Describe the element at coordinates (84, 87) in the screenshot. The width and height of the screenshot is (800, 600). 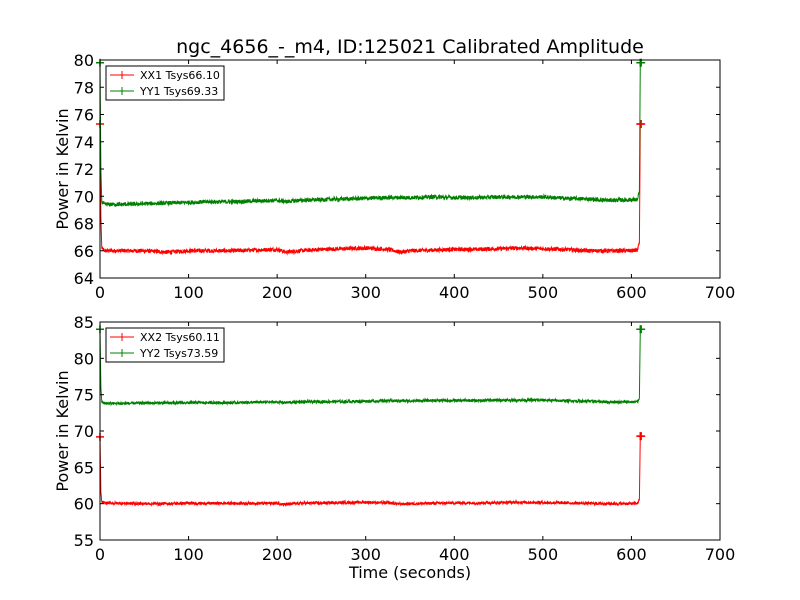
I see `y-tick-label: 78` at that location.